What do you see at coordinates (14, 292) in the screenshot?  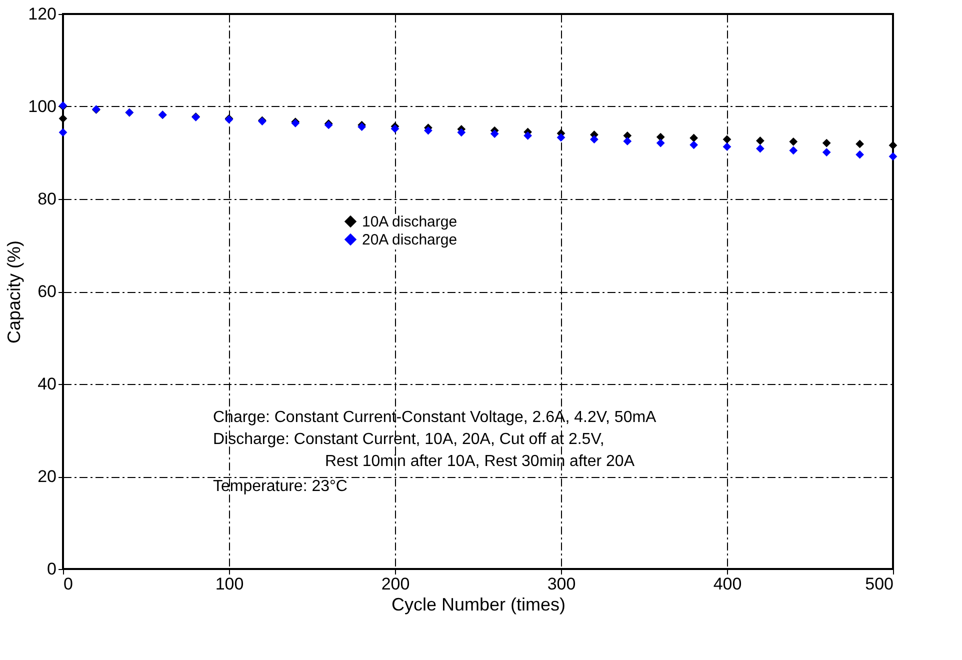 I see `y-axis-title: Capacity (%)` at bounding box center [14, 292].